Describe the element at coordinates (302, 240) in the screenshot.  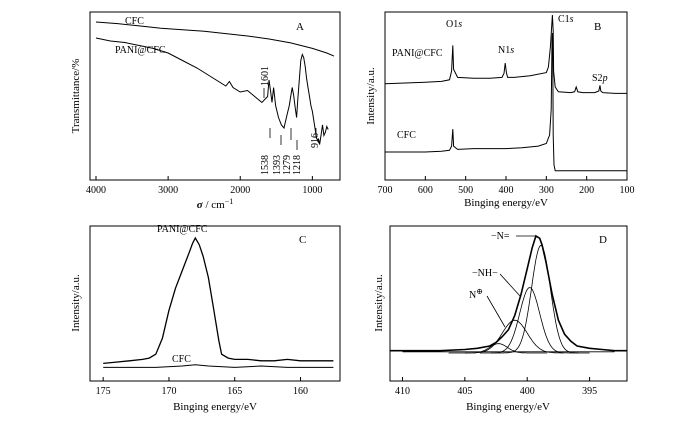
I see `panel-c-letter: C` at that location.